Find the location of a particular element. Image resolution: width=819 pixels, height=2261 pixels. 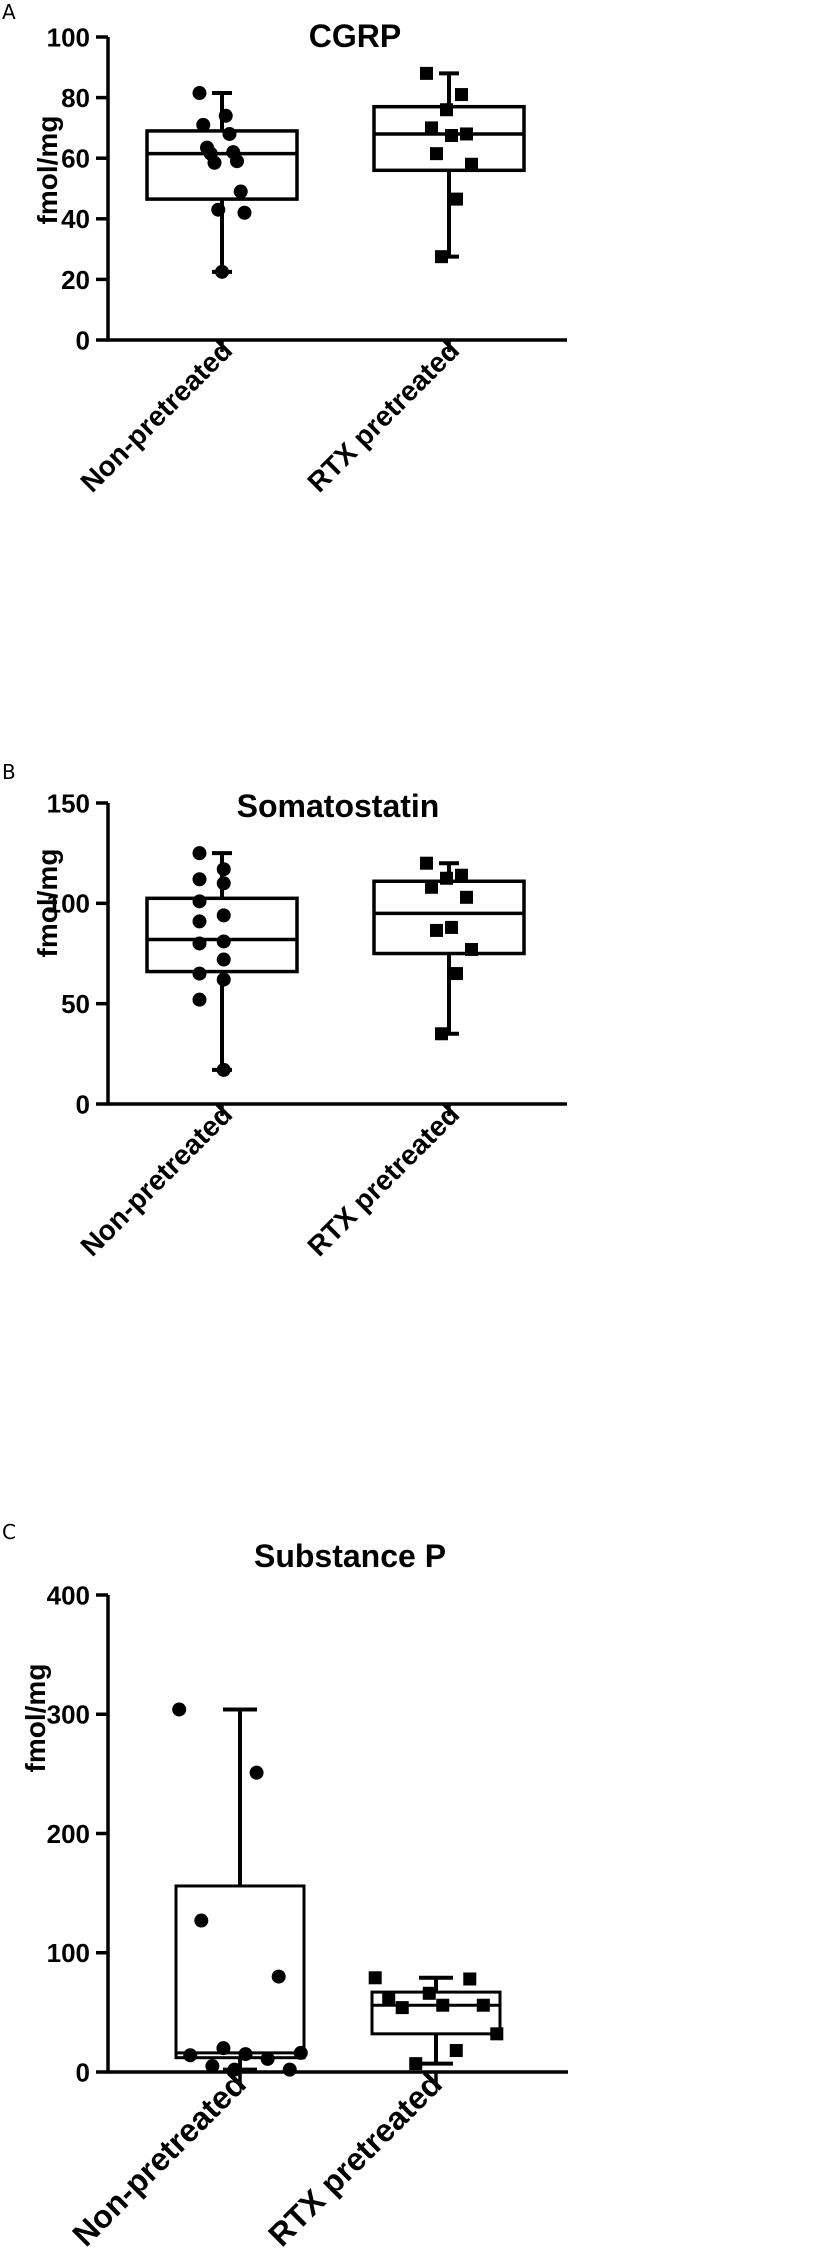

y-tick-label: 50 is located at coordinates (75, 1004).